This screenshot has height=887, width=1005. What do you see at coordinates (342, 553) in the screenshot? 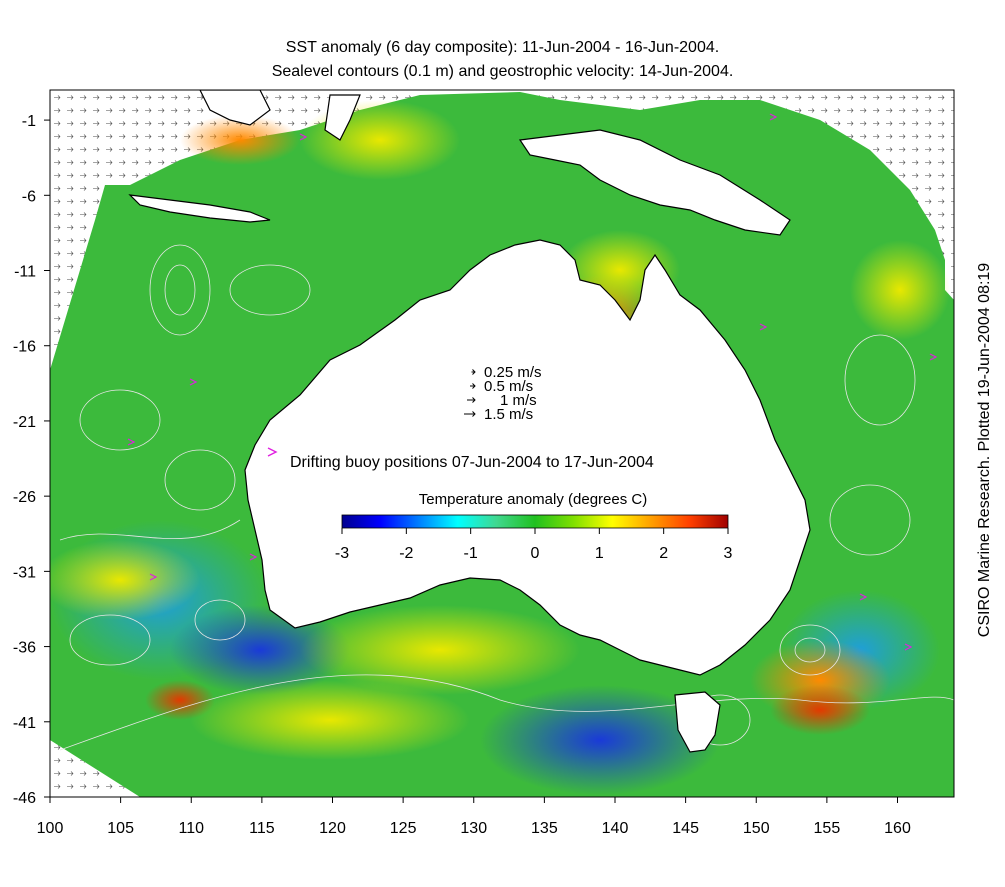
I see `colorbar-tick-label: -3` at bounding box center [342, 553].